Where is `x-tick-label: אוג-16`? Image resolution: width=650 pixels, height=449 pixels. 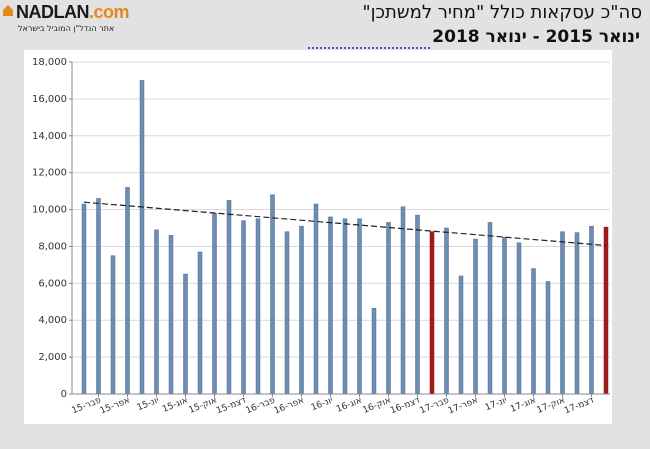 x-tick-label: אוג-16 is located at coordinates (349, 405).